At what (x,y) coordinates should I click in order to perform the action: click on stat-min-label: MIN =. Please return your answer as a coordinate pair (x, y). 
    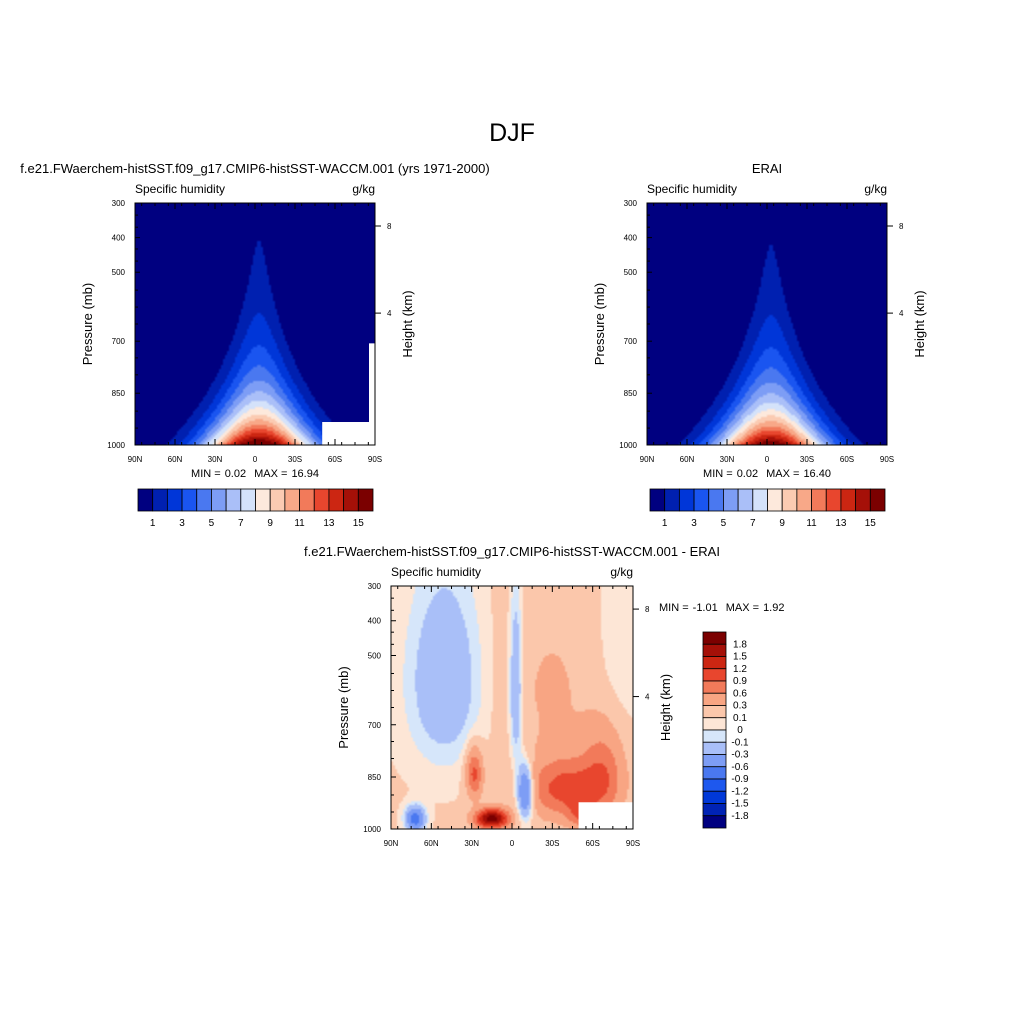
    Looking at the image, I should click on (674, 608).